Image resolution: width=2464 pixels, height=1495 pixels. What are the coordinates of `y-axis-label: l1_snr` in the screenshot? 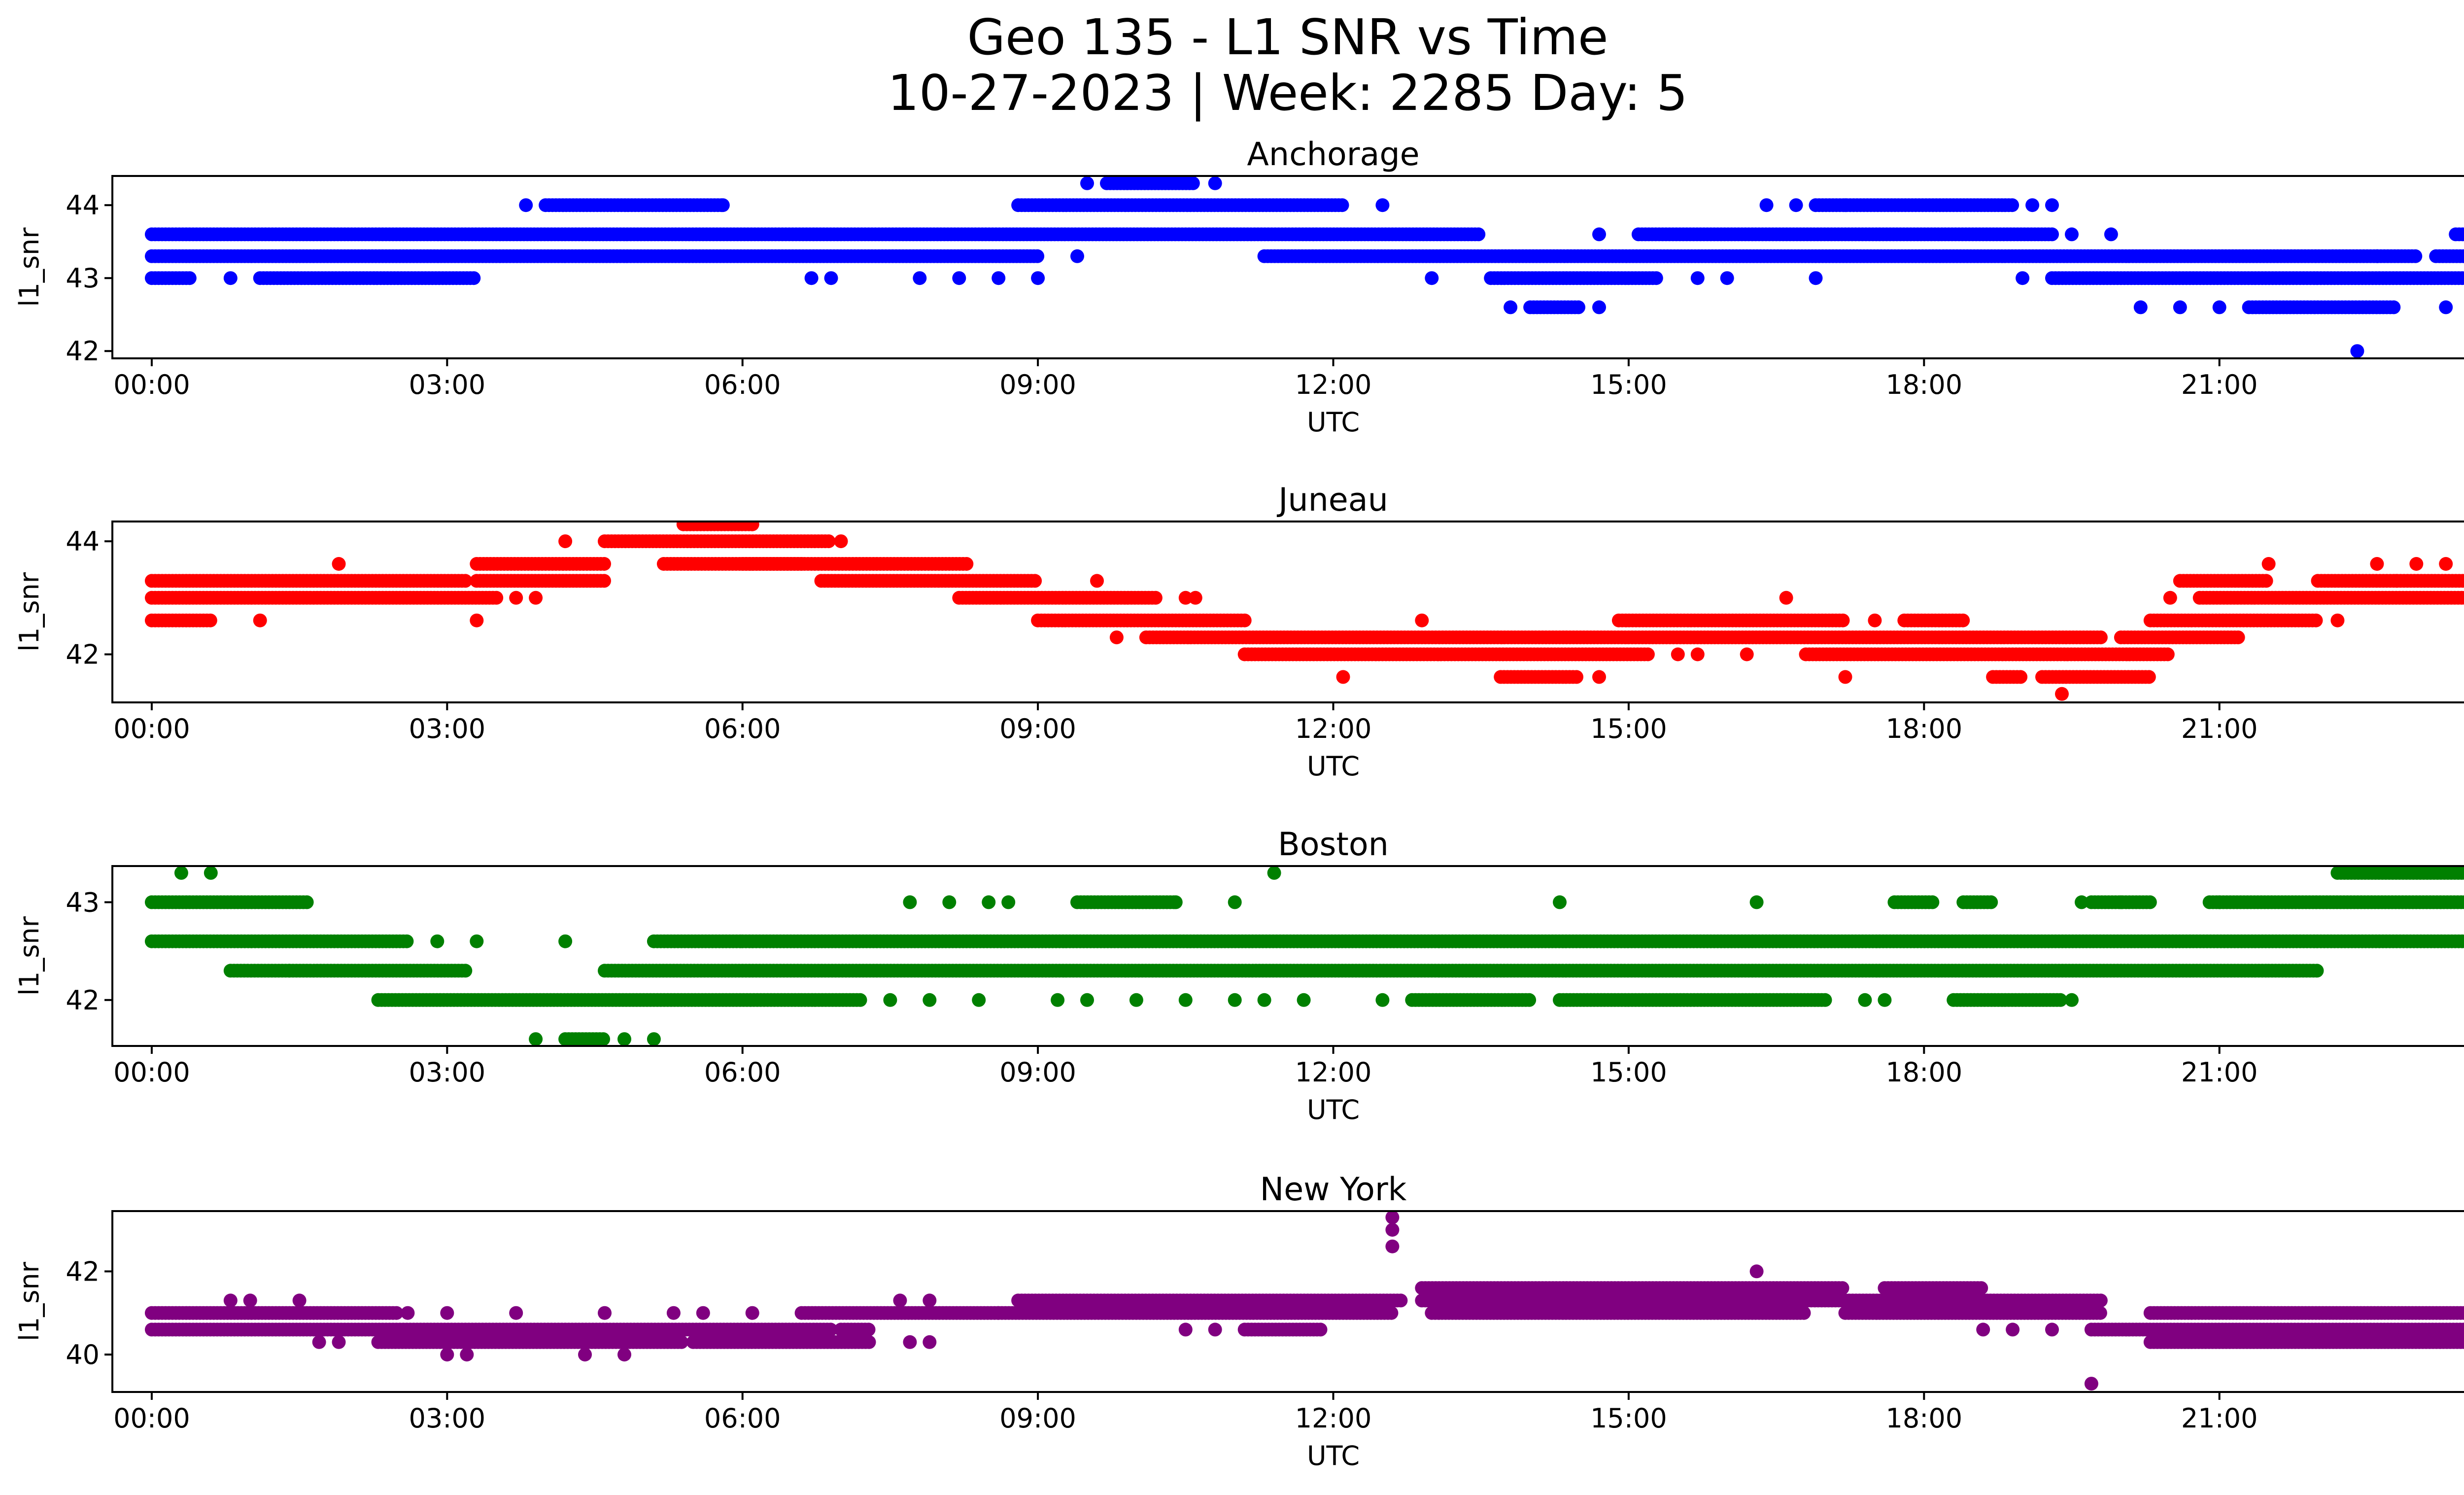 It's located at (29, 612).